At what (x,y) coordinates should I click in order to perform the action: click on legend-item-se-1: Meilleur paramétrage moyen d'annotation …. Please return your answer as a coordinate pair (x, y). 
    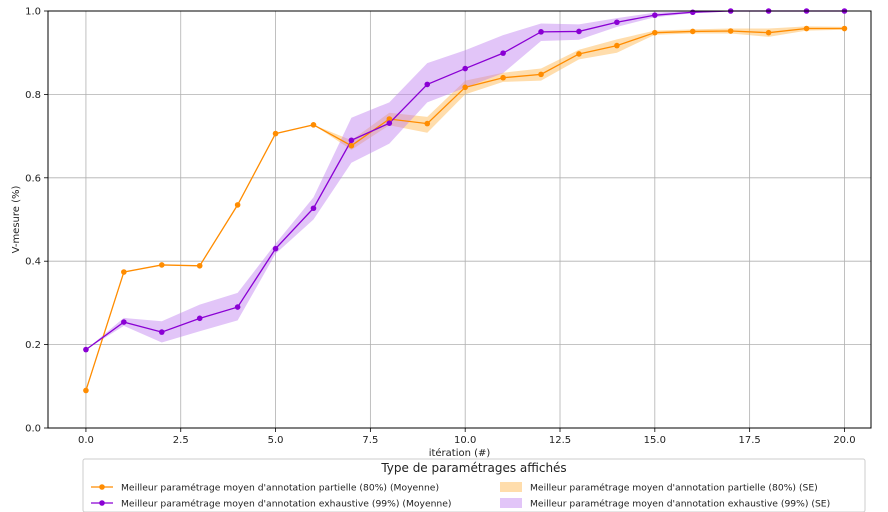
    Looking at the image, I should click on (665, 504).